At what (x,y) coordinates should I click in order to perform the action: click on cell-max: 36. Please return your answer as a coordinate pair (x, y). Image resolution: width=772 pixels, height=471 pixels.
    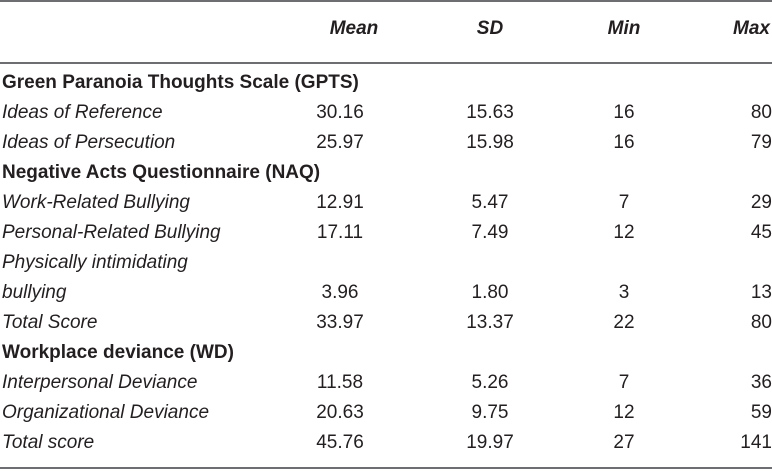
    Looking at the image, I should click on (761, 382).